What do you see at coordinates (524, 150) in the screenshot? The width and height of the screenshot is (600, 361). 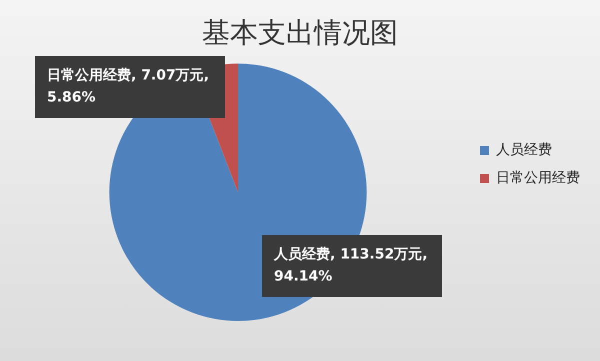 I see `legend-label: 人员经费` at bounding box center [524, 150].